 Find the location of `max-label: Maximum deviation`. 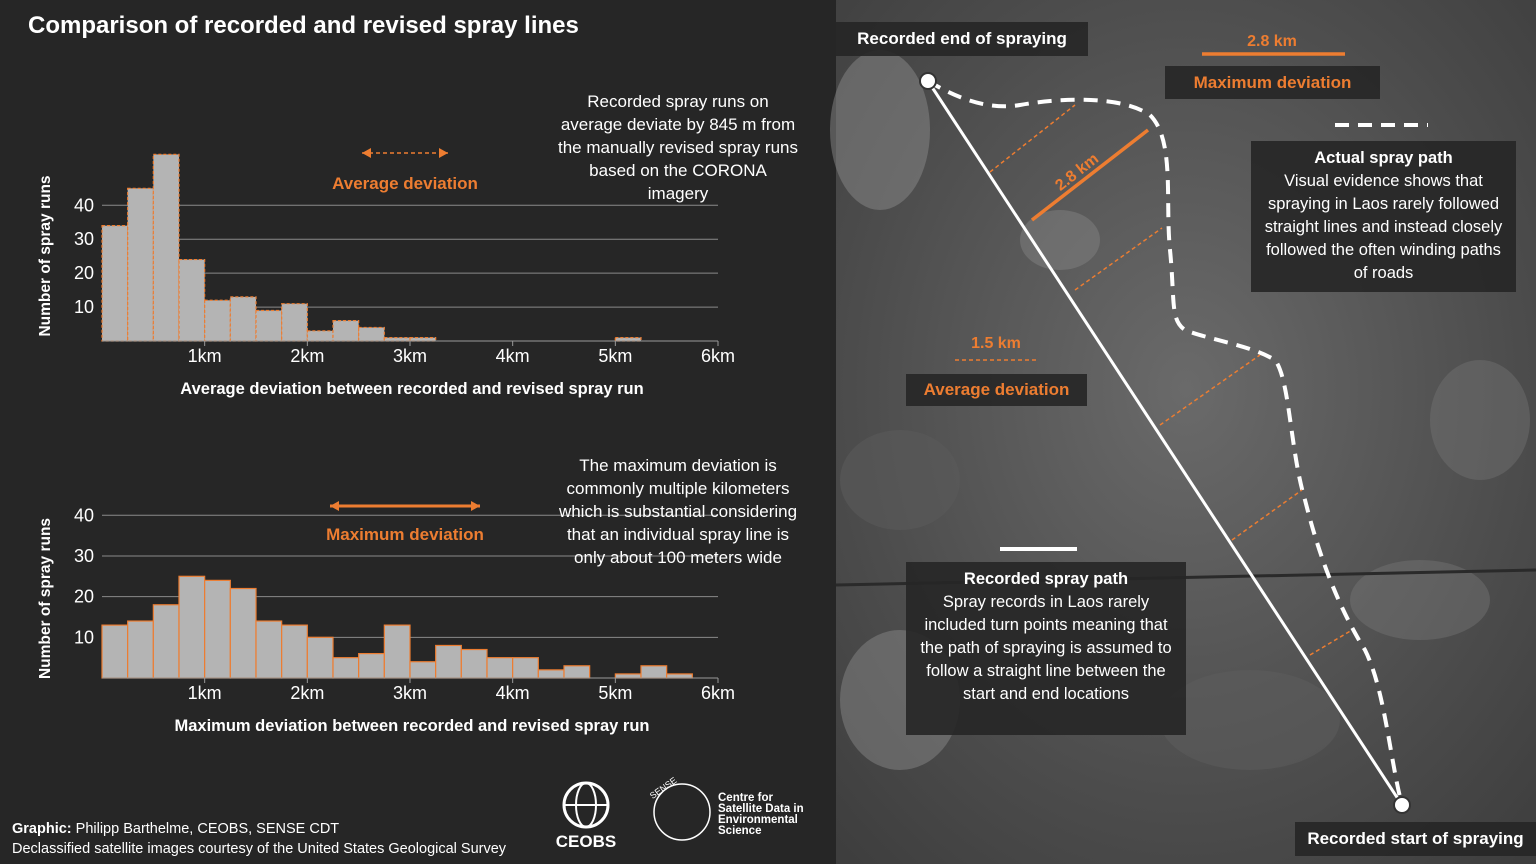

max-label: Maximum deviation is located at coordinates (1272, 82).